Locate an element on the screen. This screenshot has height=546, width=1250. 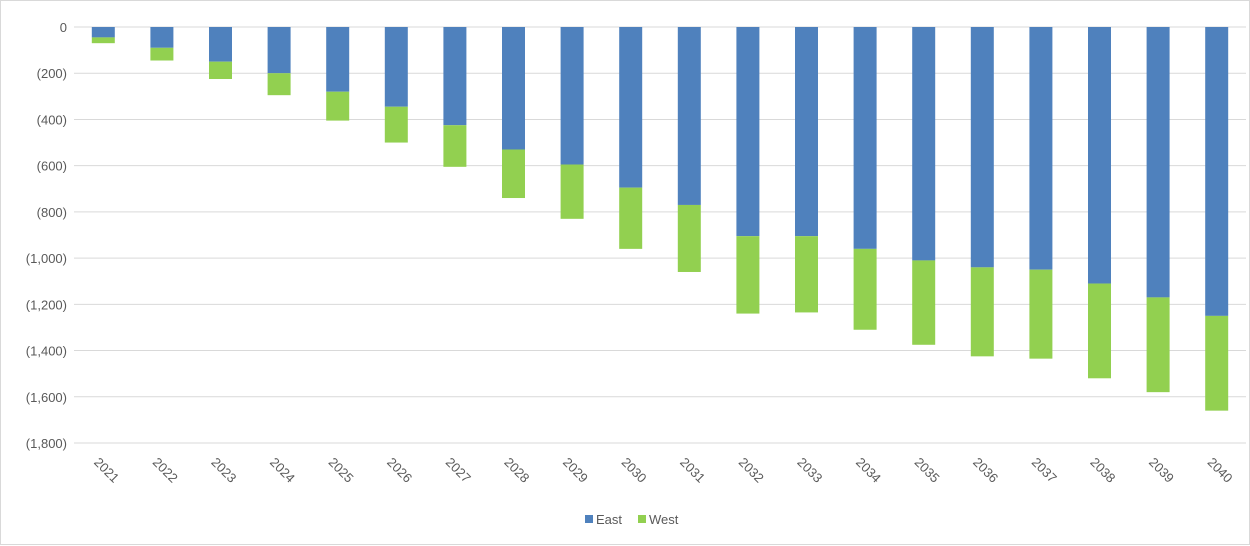
y-tick-label: 0 is located at coordinates (63, 27).